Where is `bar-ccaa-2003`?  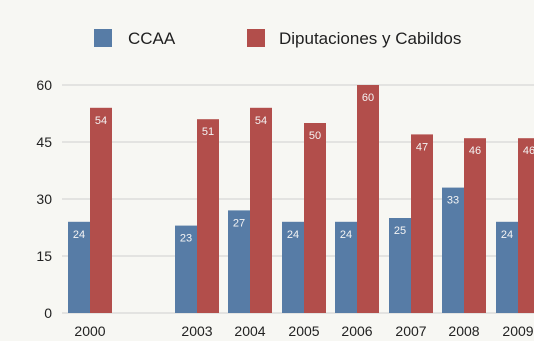
bar-ccaa-2003 is located at coordinates (186, 269).